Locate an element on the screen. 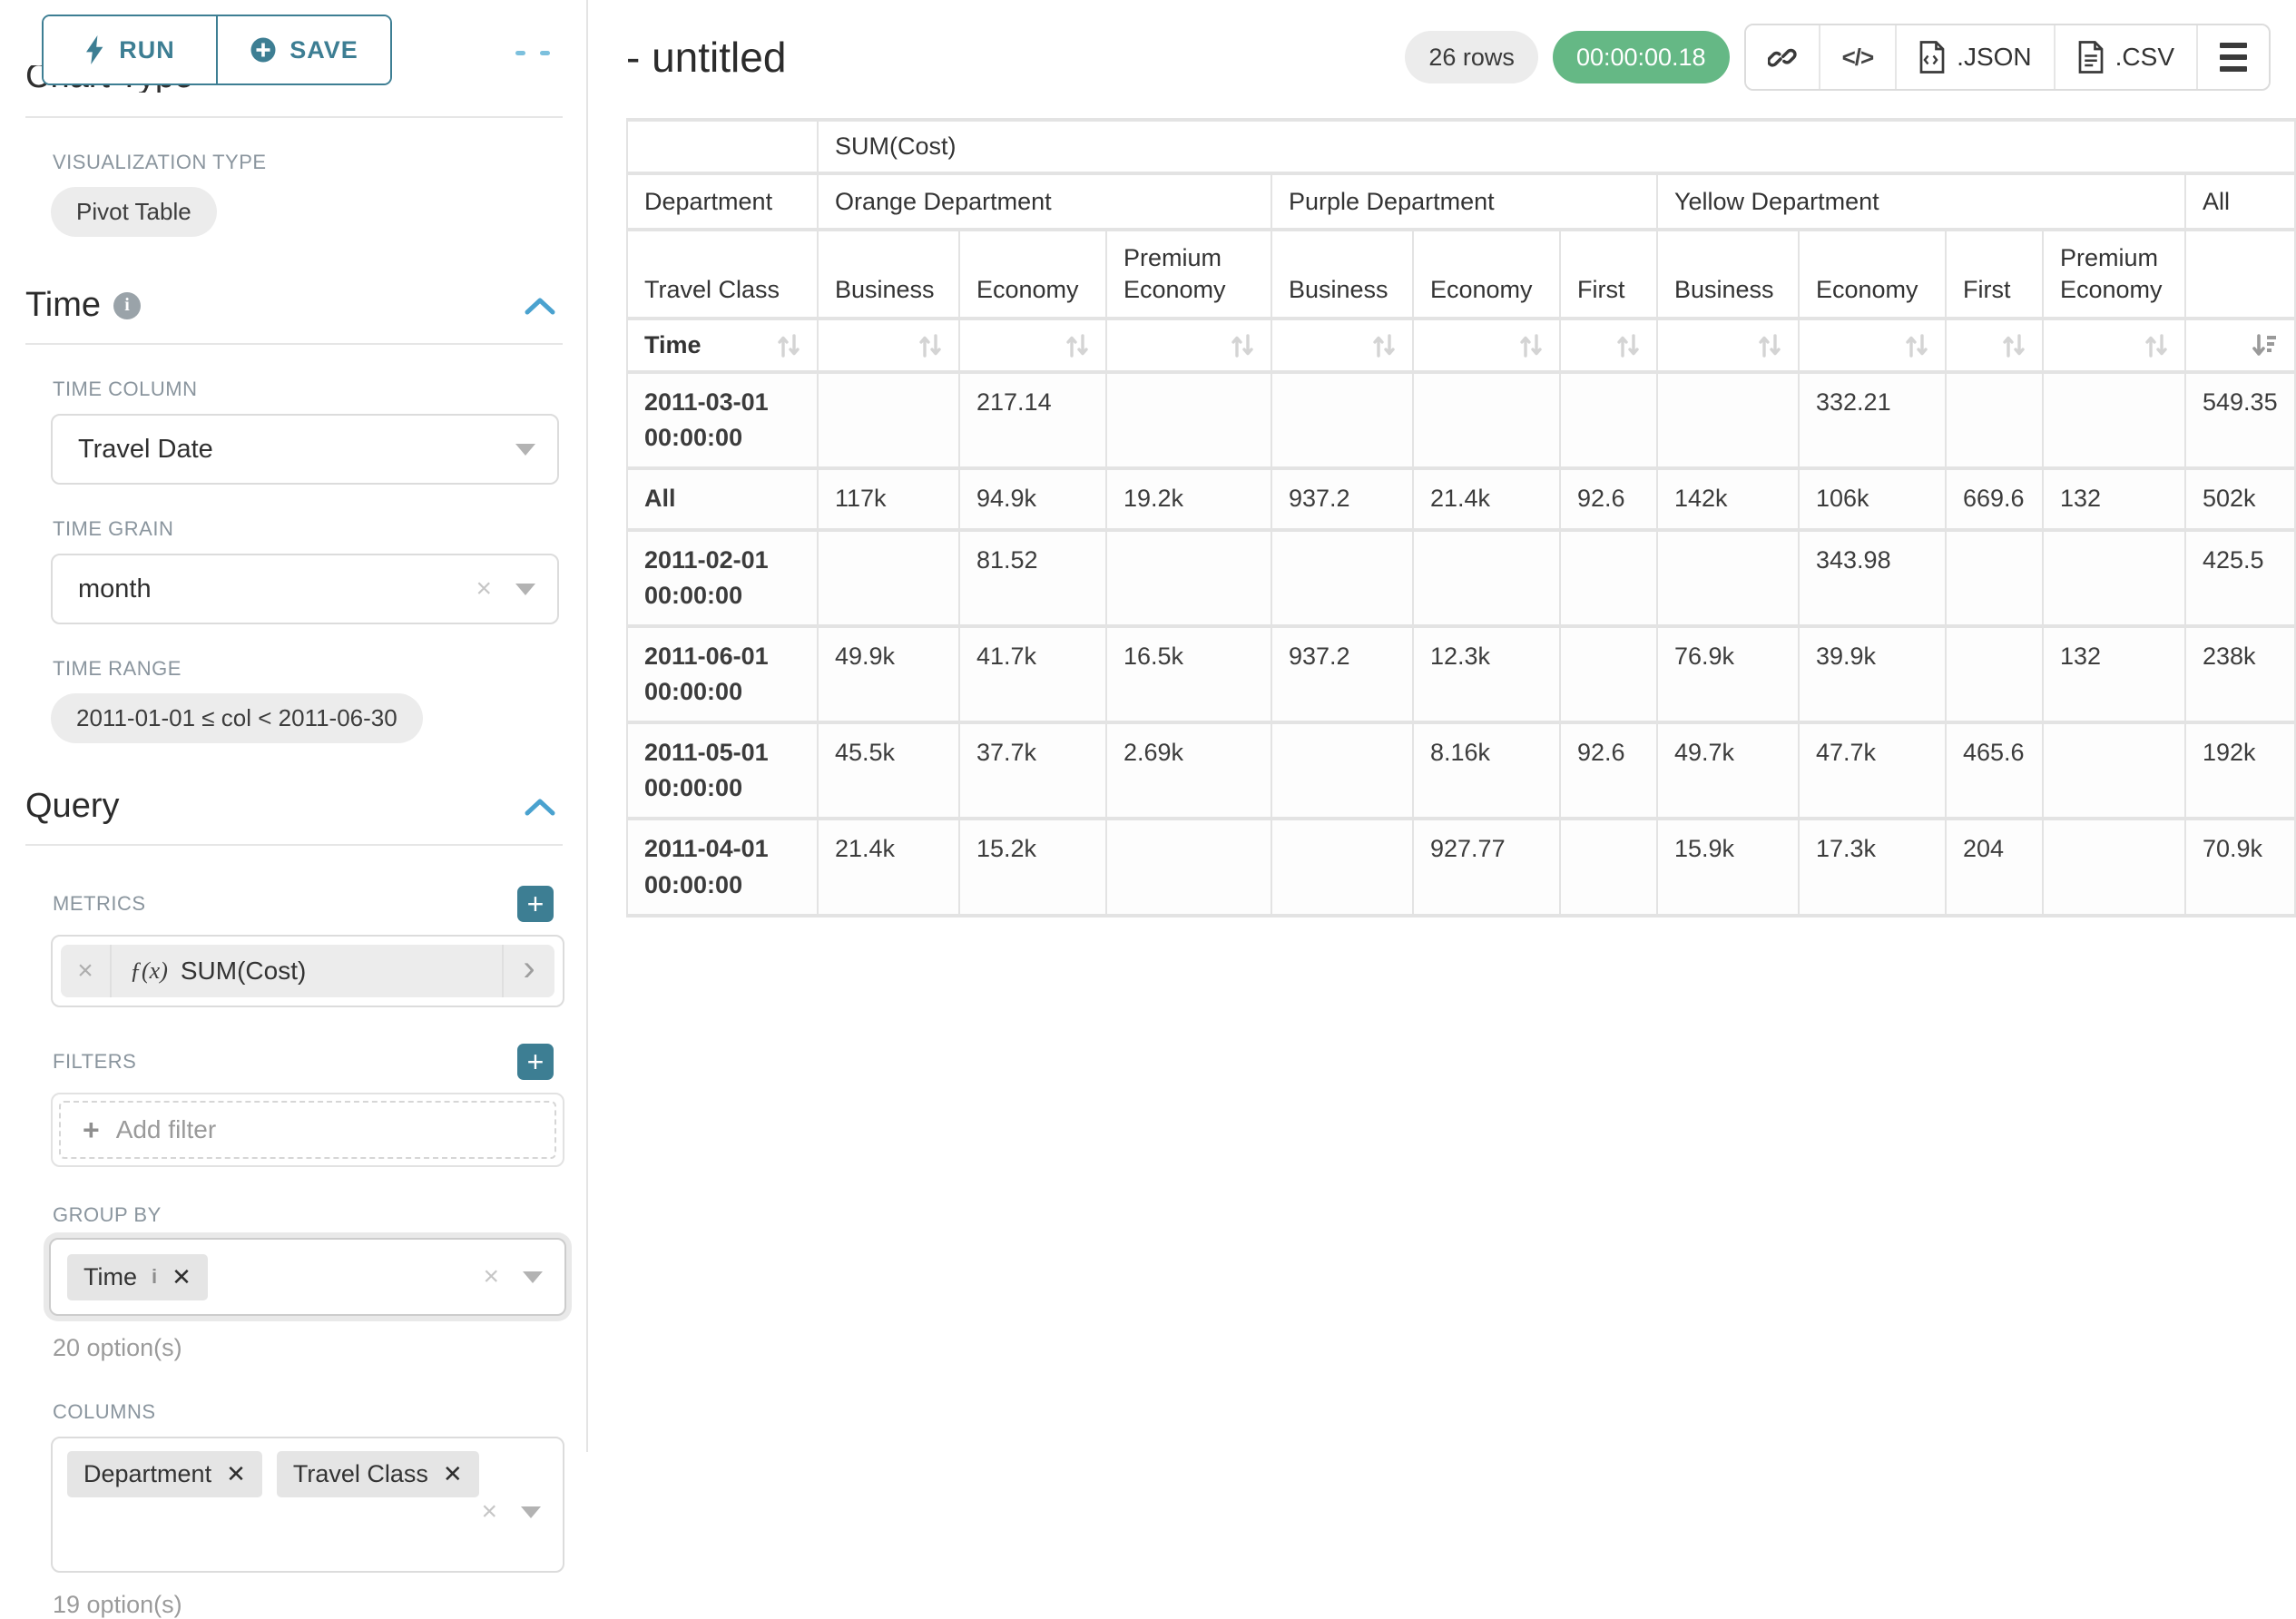  filters-control: + Add filter is located at coordinates (307, 1130).